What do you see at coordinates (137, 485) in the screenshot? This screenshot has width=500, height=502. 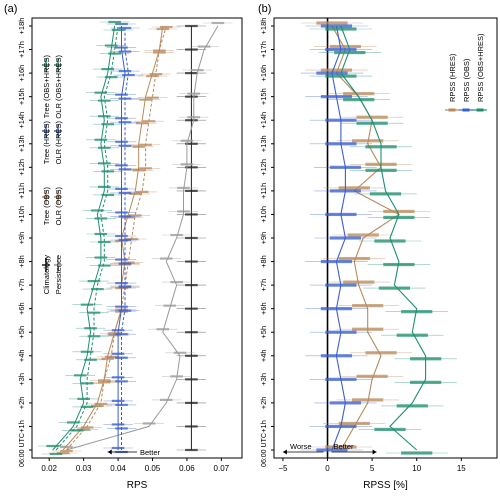 I see `x-axis-label: RPS` at bounding box center [137, 485].